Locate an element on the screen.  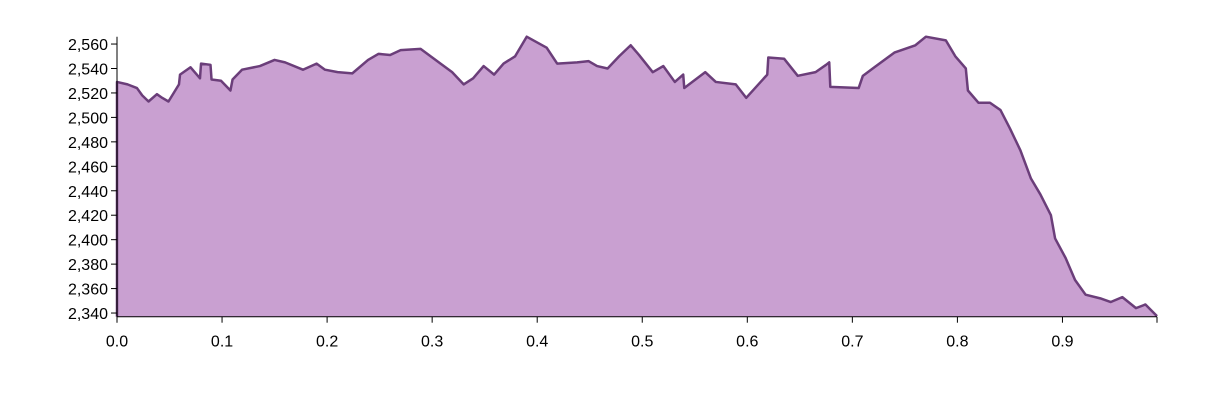
x-tick-label: 0.3 is located at coordinates (432, 342).